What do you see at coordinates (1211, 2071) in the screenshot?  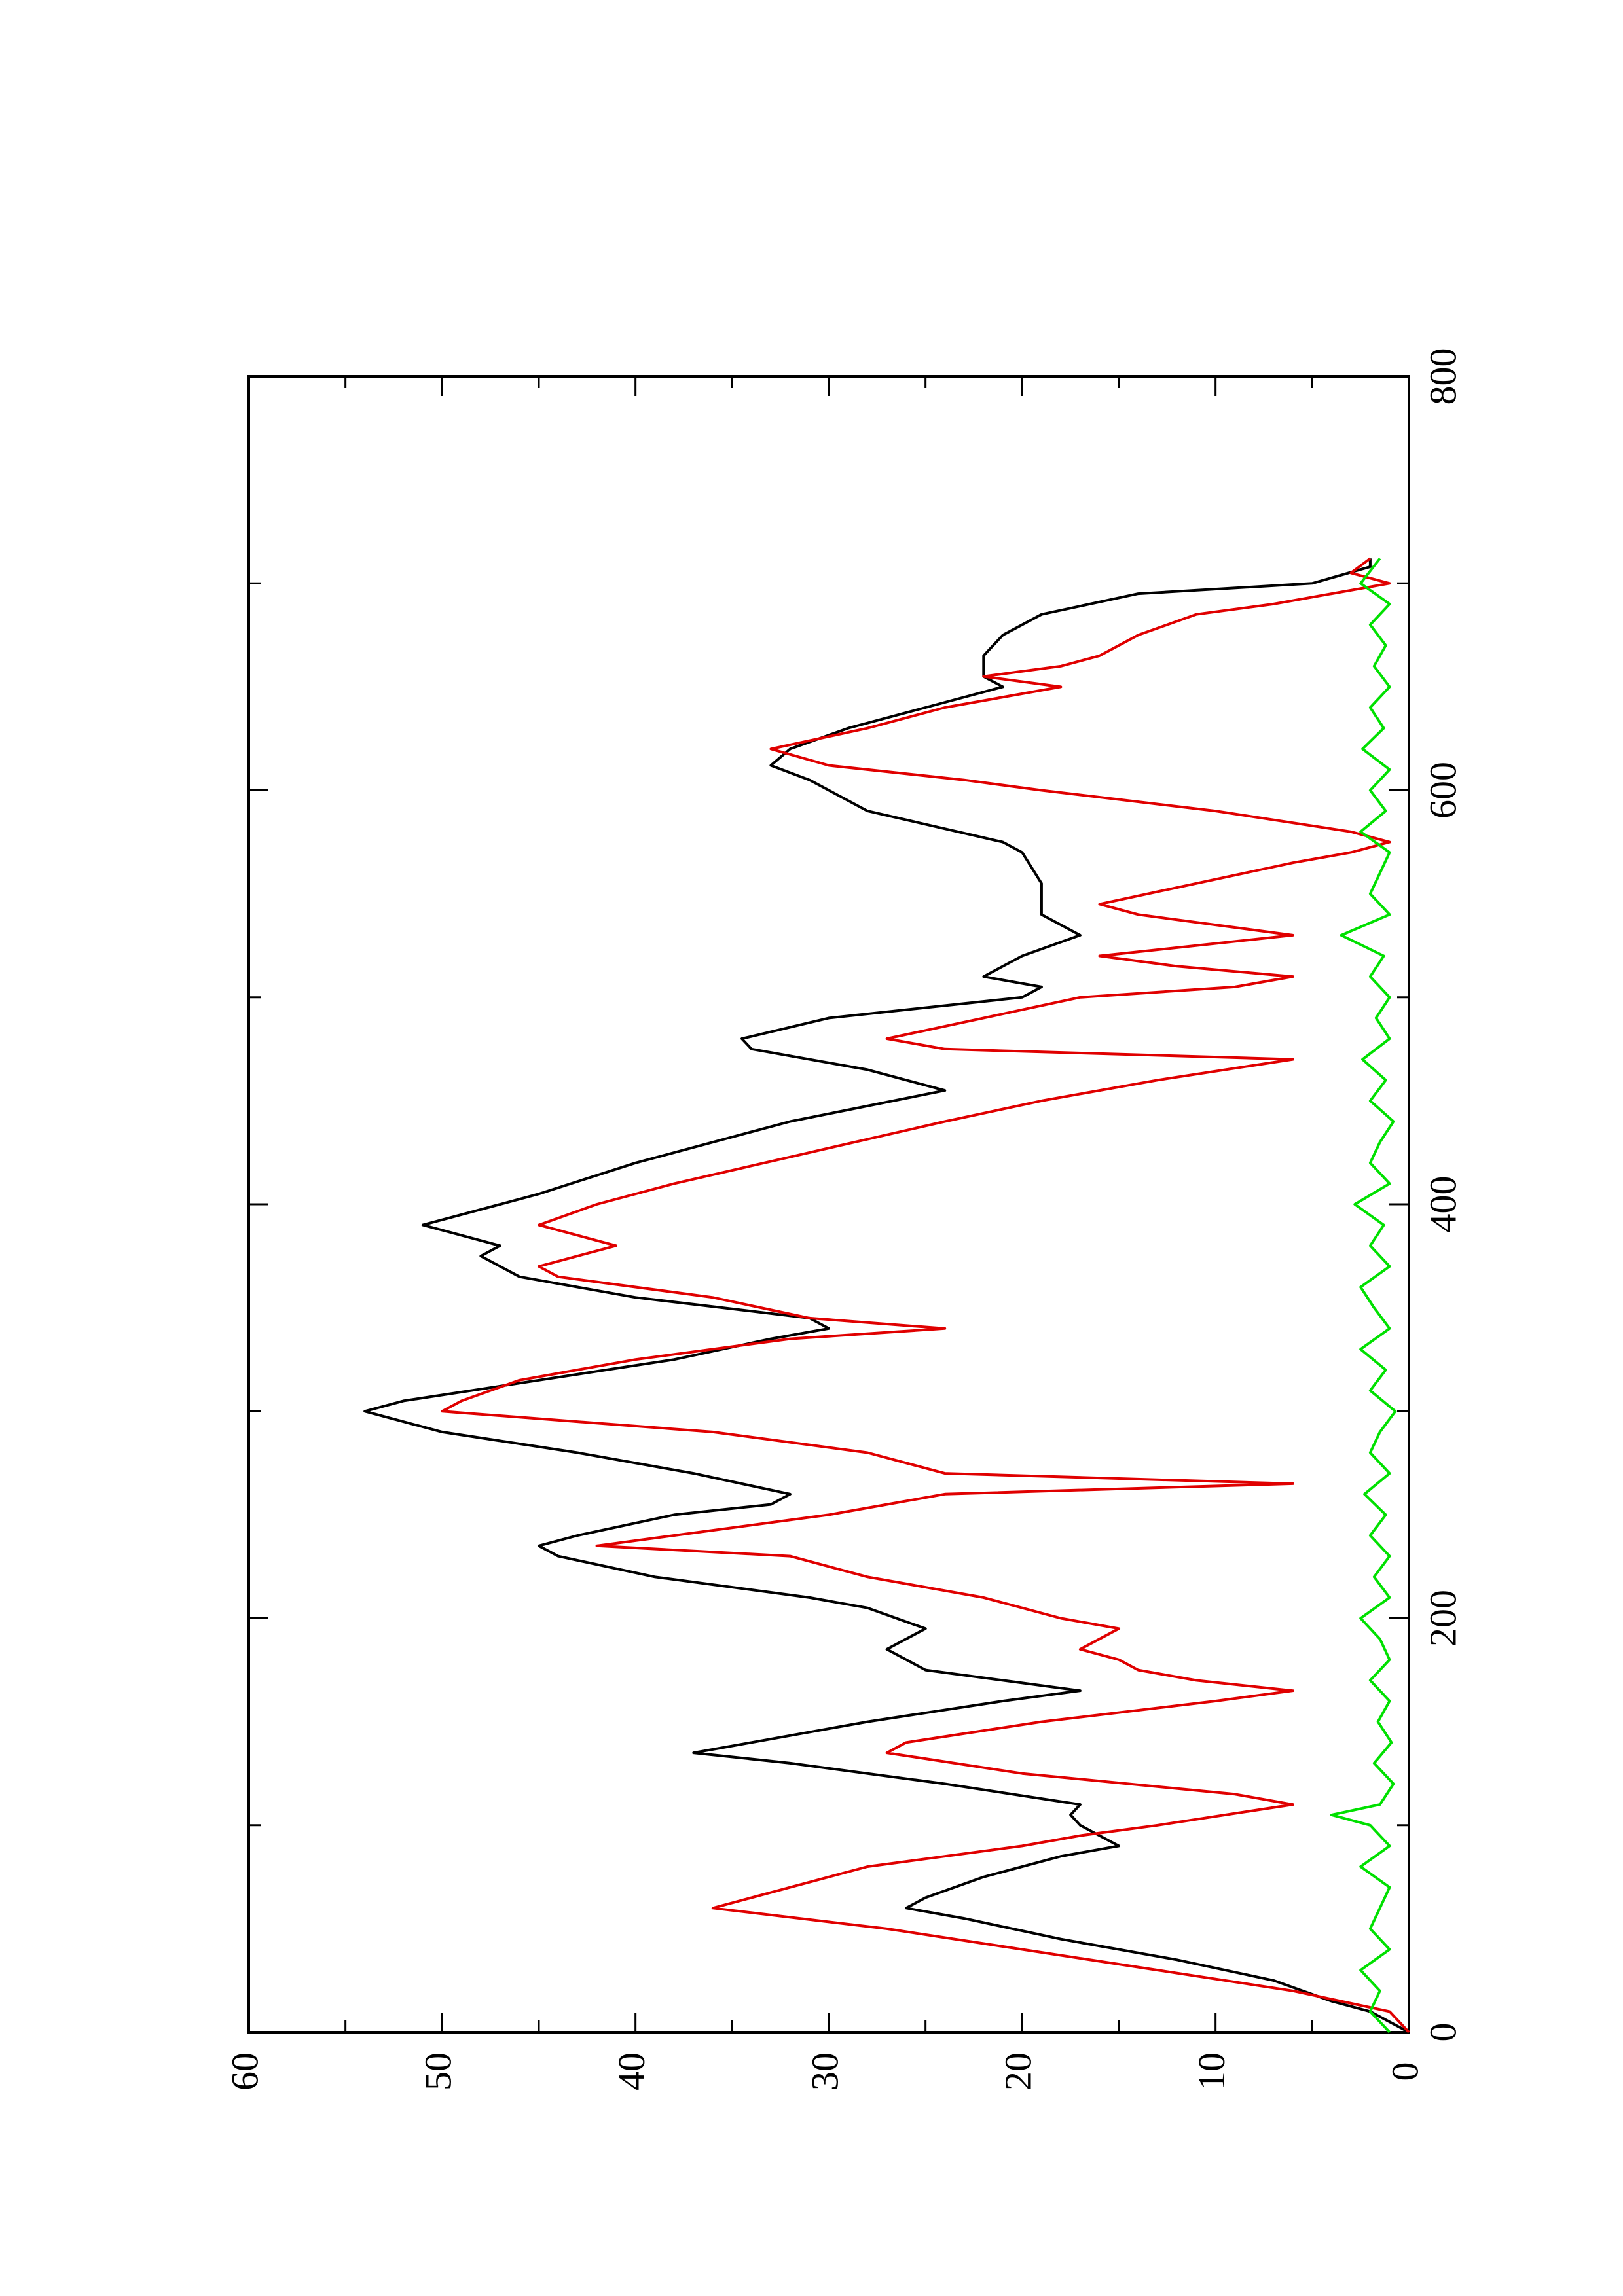 I see `y-tick-label: 10` at bounding box center [1211, 2071].